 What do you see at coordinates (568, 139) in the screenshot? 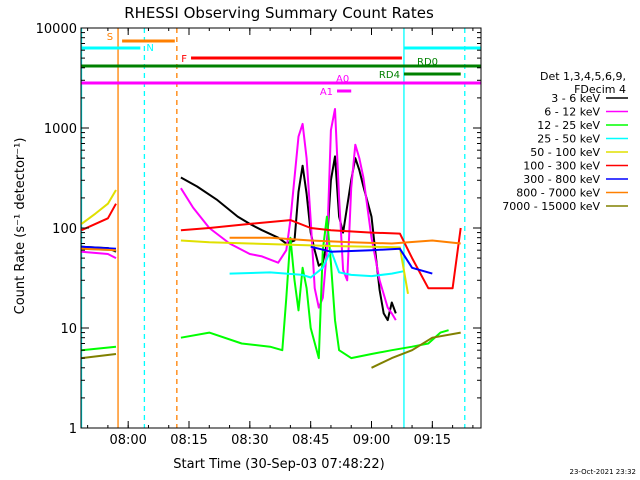
I see `legend-label-3: 25 - 50 keV` at bounding box center [568, 139].